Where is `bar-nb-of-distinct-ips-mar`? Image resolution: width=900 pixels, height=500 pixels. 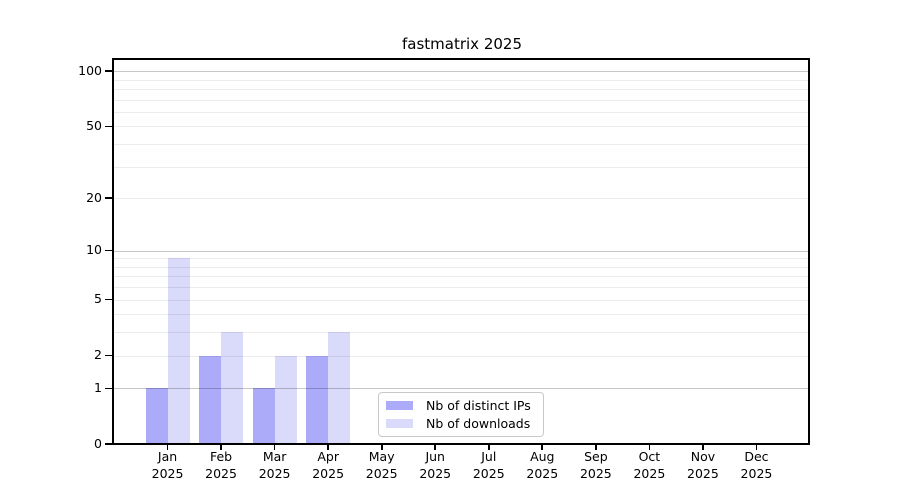 bar-nb-of-distinct-ips-mar is located at coordinates (263, 415).